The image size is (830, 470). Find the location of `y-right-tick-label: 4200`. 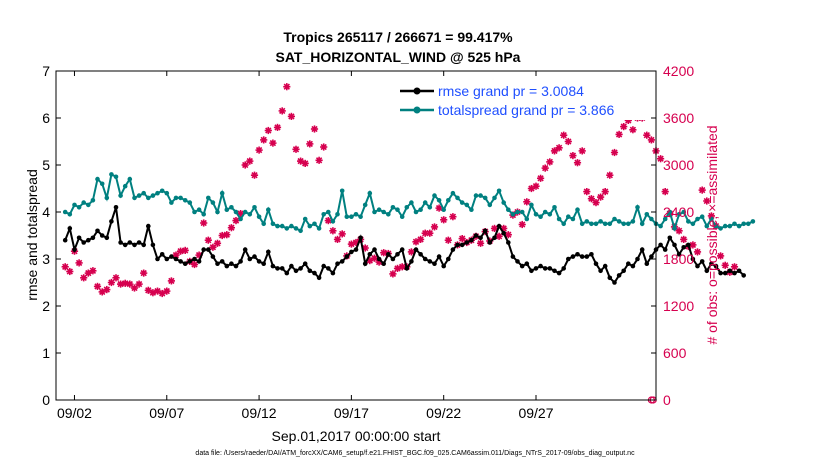

y-right-tick-label: 4200 is located at coordinates (678, 71).